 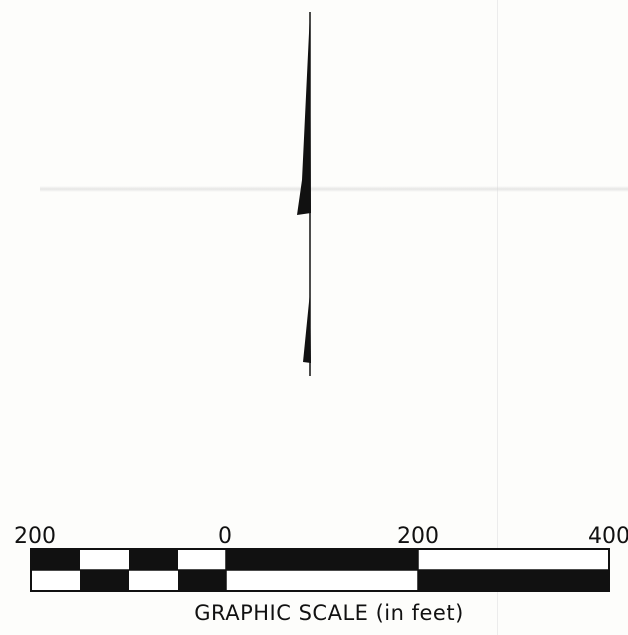 What do you see at coordinates (329, 613) in the screenshot?
I see `scale-caption: GRAPHIC SCALE (in feet)` at bounding box center [329, 613].